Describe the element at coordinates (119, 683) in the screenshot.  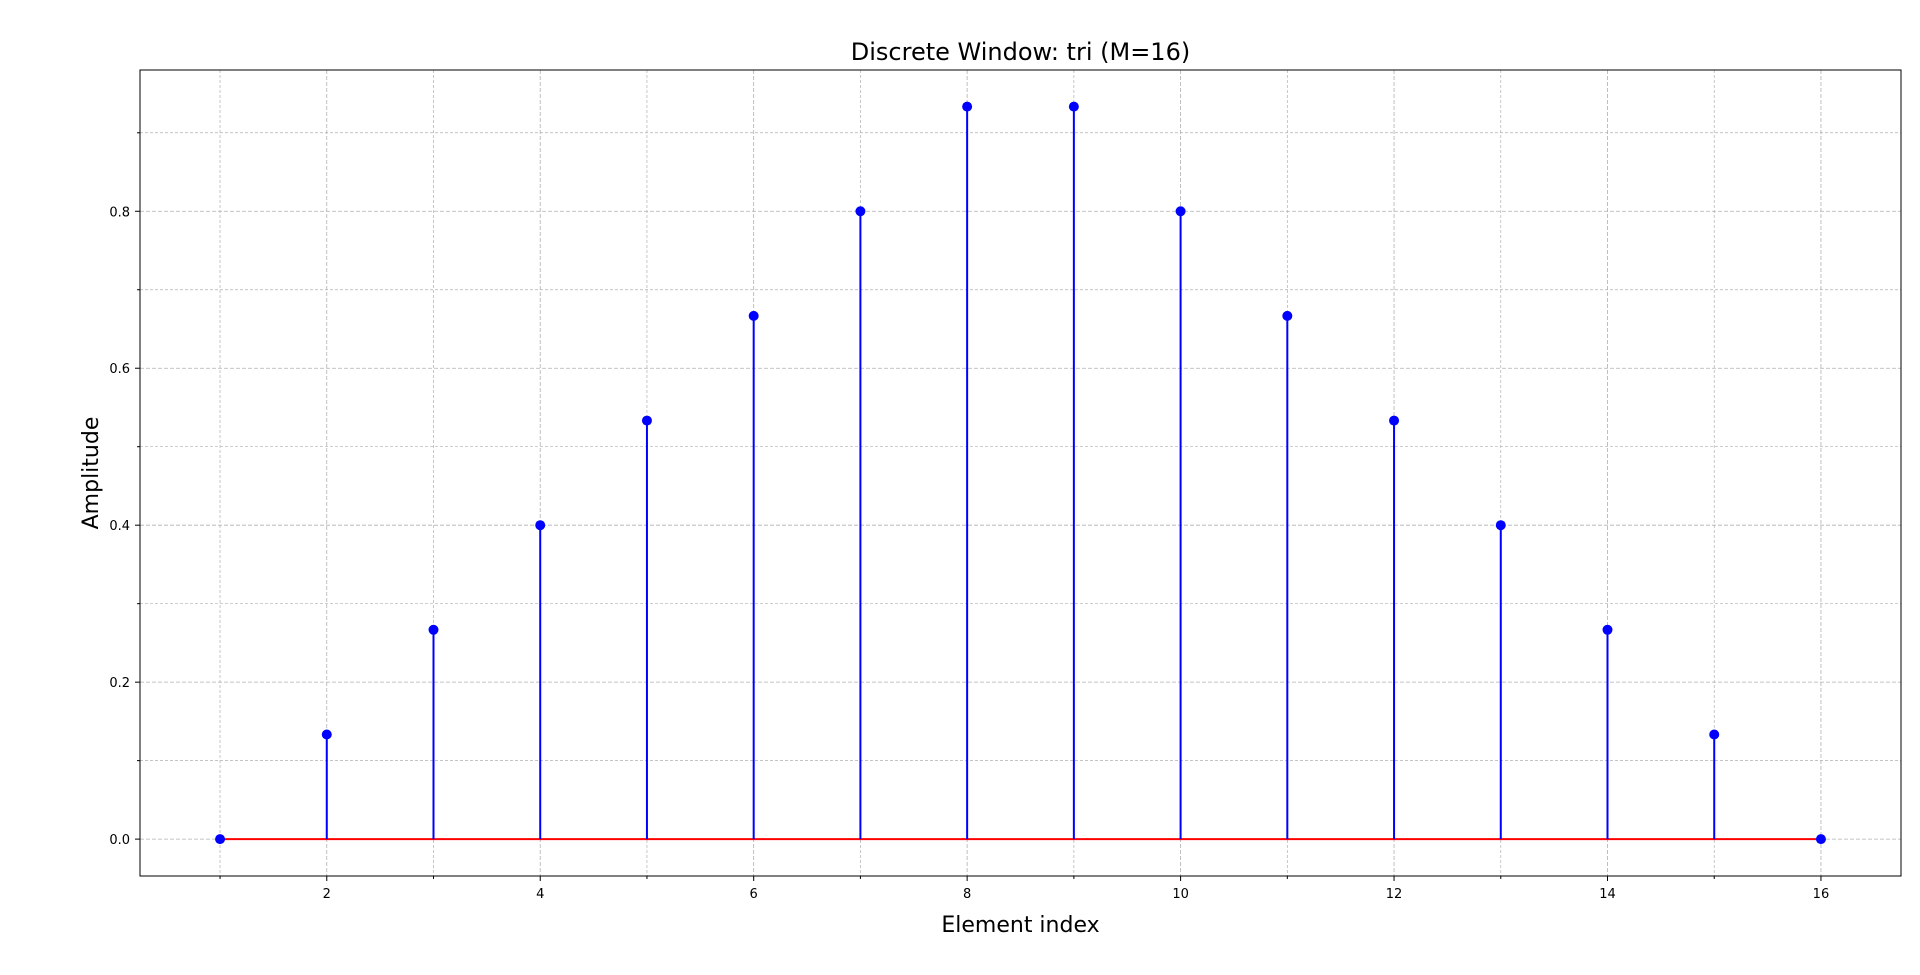
I see `y-tick-label: 0.2` at that location.